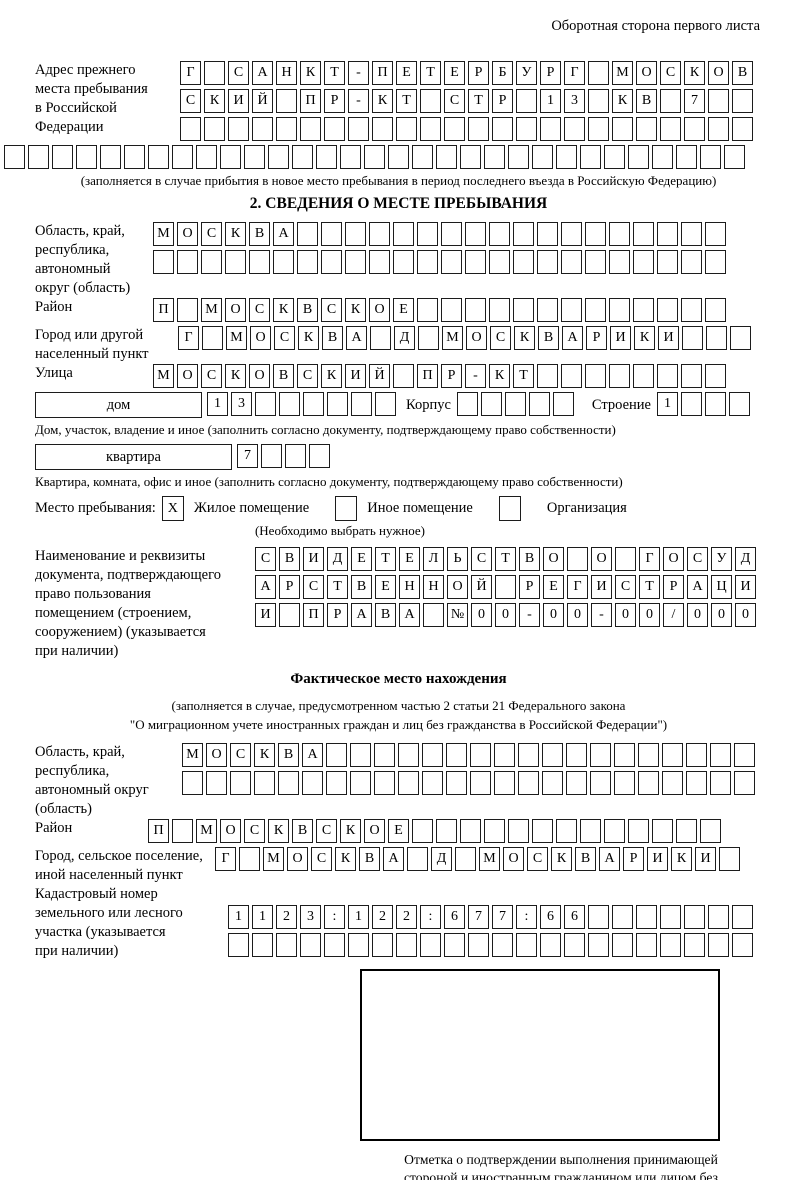  I want to click on char-cell: Е, so click(398, 831).